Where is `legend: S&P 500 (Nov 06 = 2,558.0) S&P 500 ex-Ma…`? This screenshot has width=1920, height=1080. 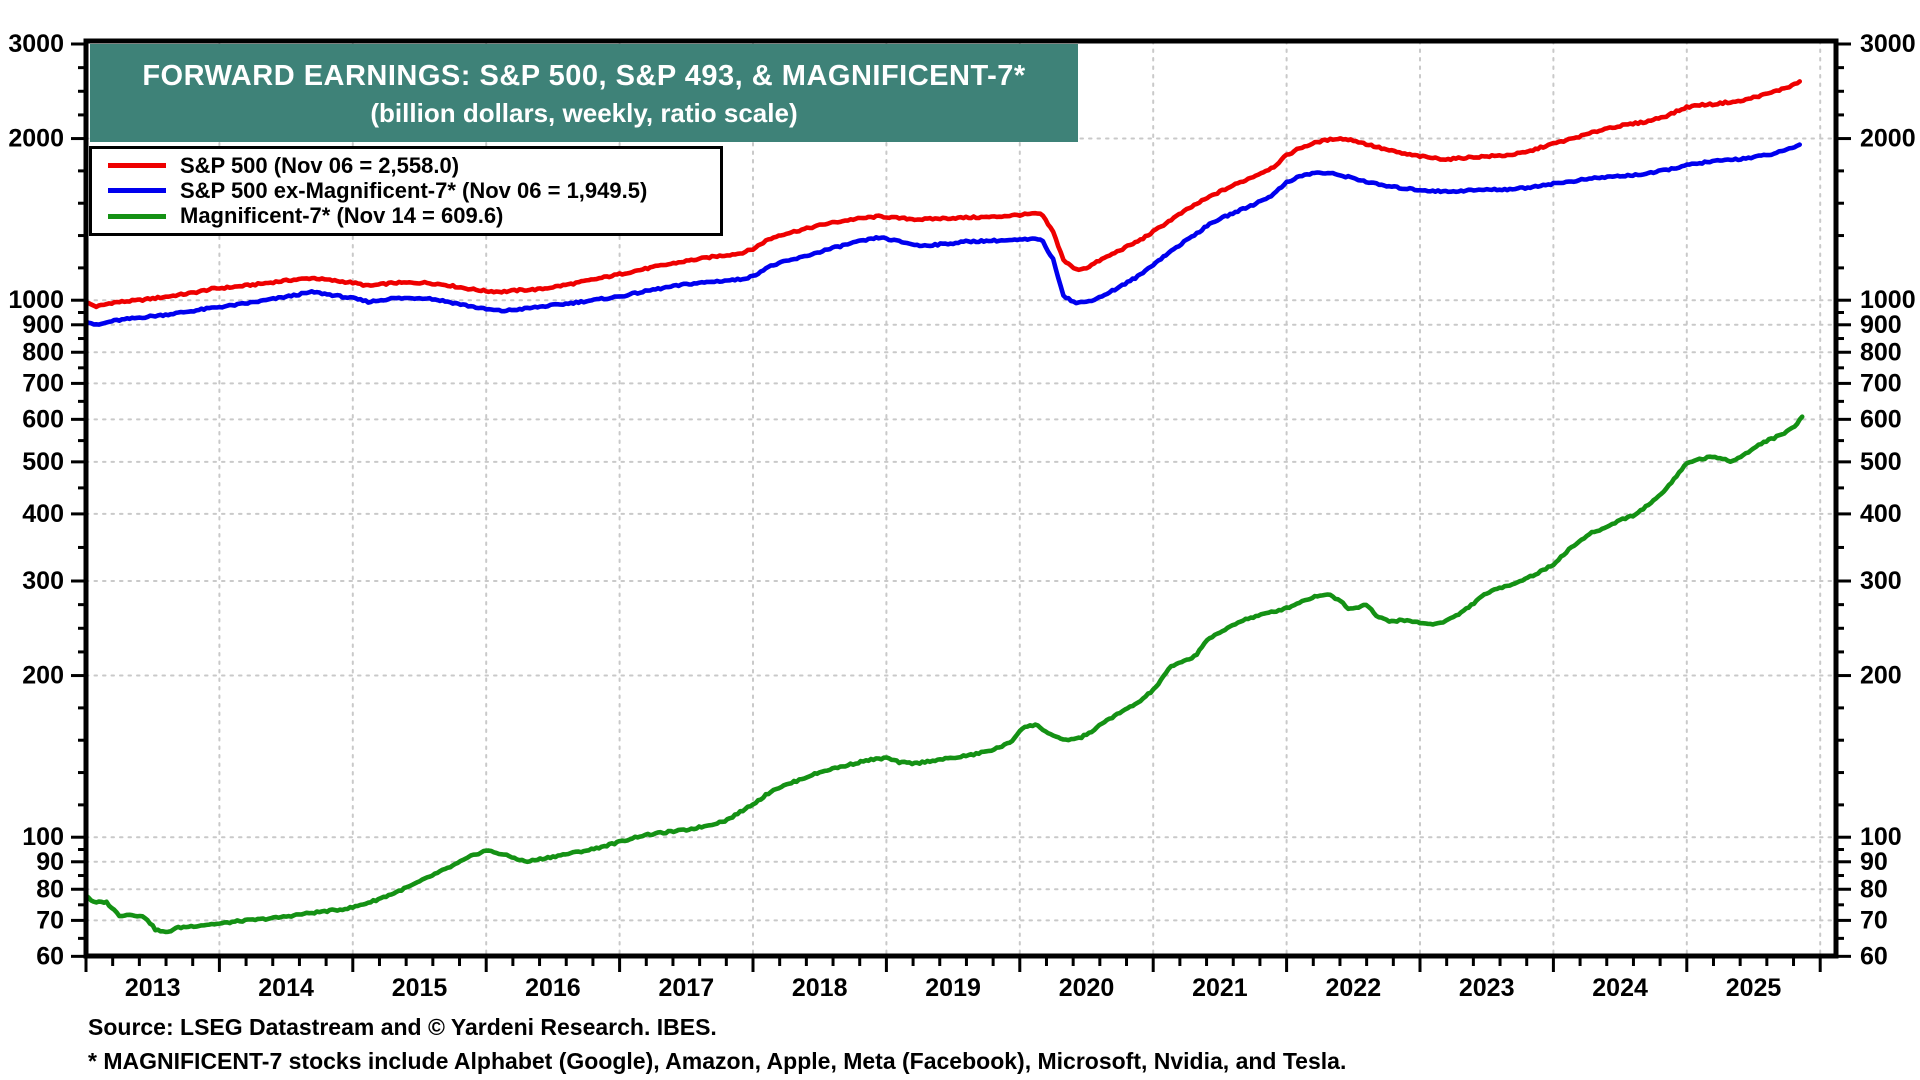 legend: S&P 500 (Nov 06 = 2,558.0) S&P 500 ex-Ma… is located at coordinates (406, 191).